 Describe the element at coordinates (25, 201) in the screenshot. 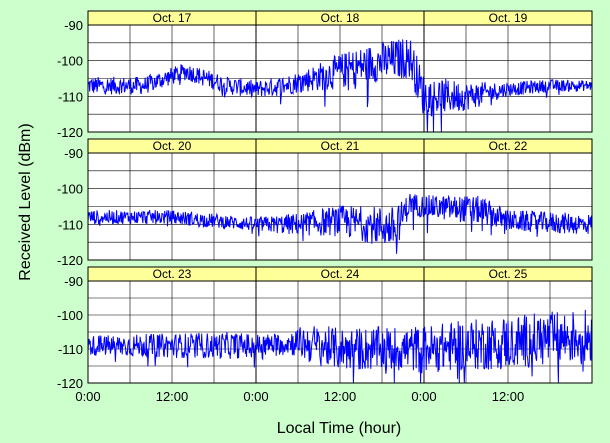

I see `y-axis-title: Received Level (dBm)` at that location.